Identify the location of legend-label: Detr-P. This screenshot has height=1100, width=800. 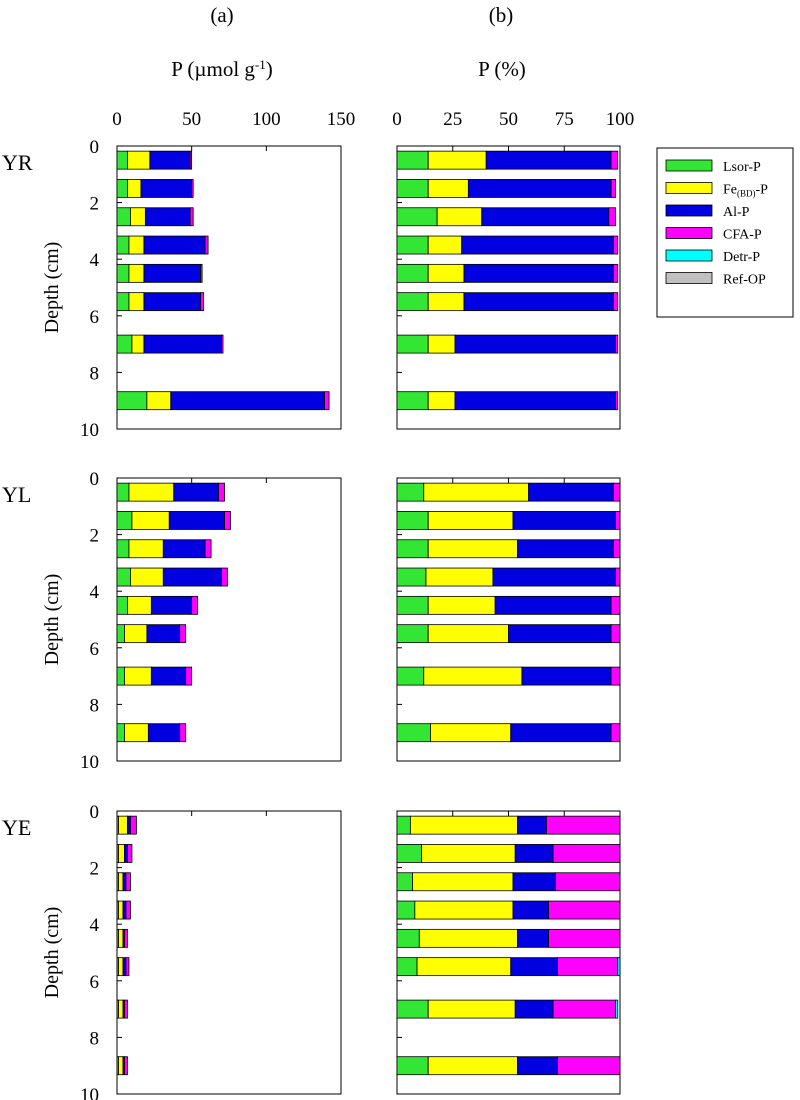
(741, 257).